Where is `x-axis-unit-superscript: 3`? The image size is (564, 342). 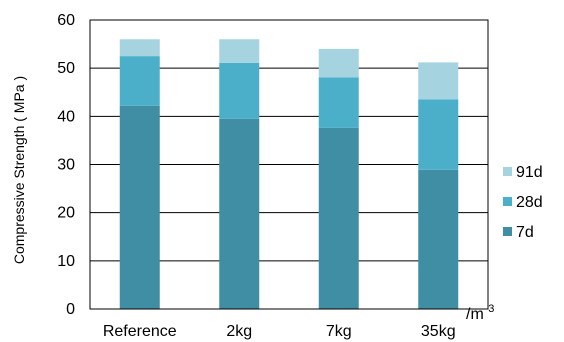
x-axis-unit-superscript: 3 is located at coordinates (491, 309).